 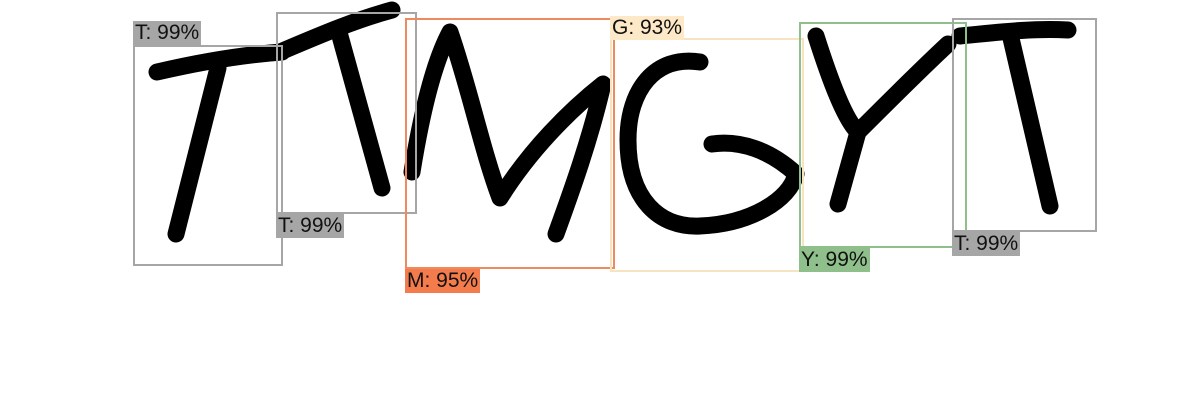 What do you see at coordinates (712, 143) in the screenshot?
I see `glyph-g` at bounding box center [712, 143].